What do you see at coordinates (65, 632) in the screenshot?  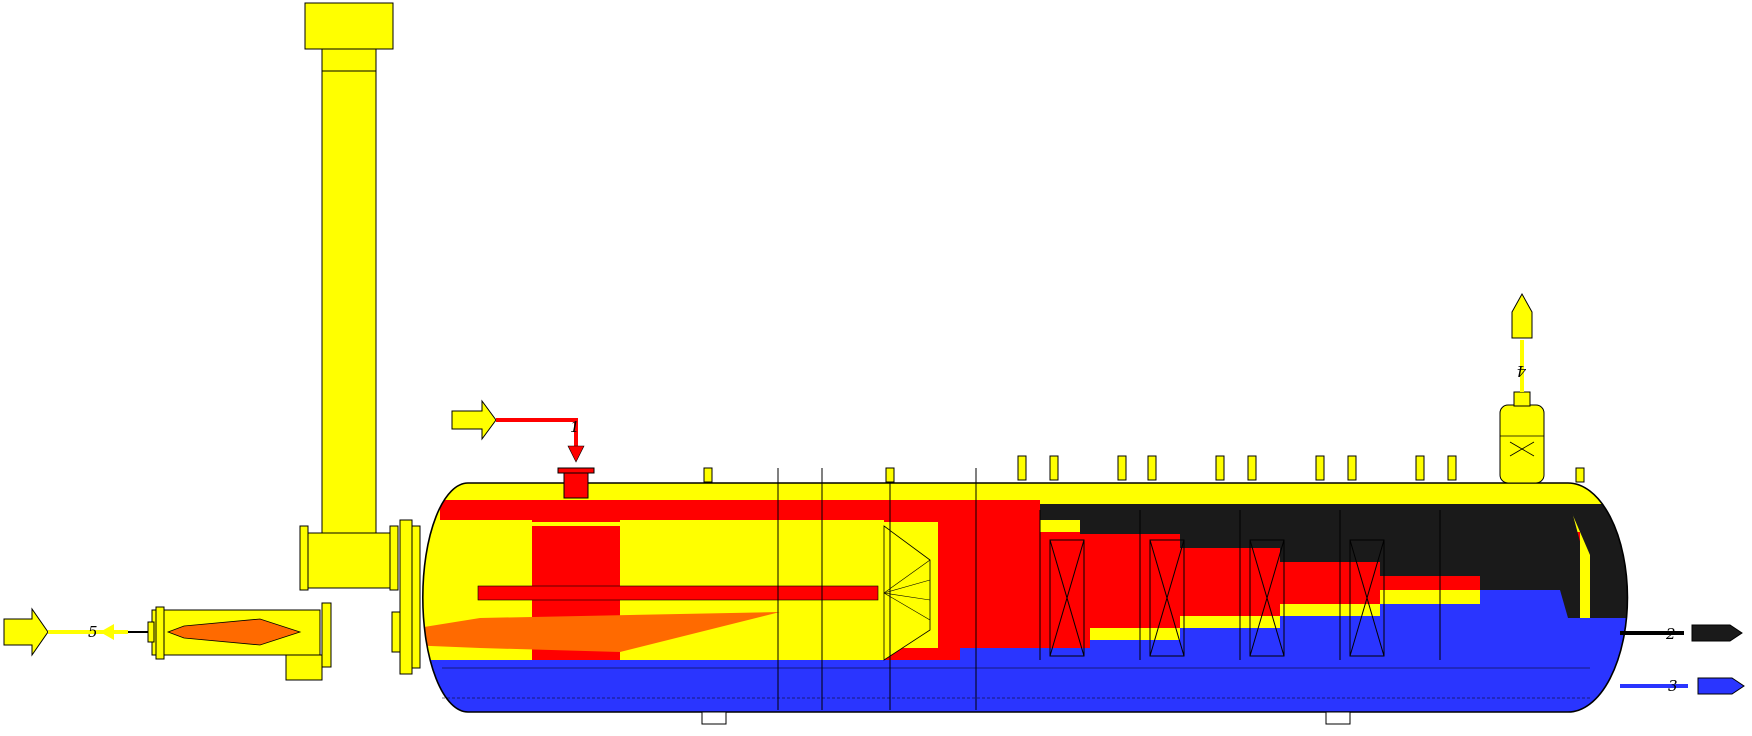 I see `fuel-inlet: 5` at bounding box center [65, 632].